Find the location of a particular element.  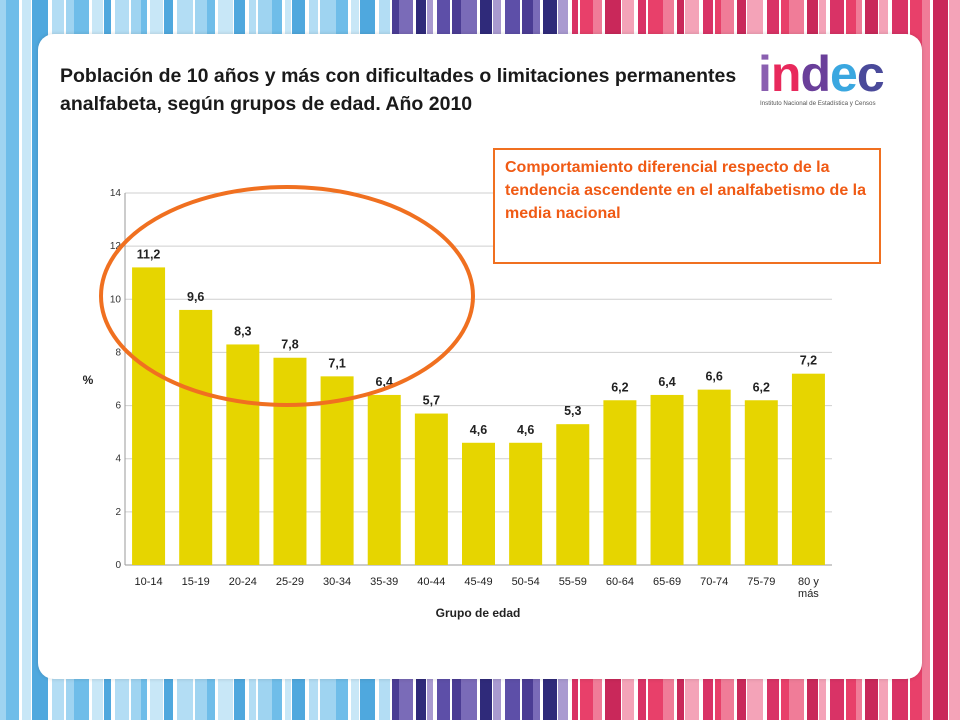

x-tick-label: 60-64 is located at coordinates (620, 582).